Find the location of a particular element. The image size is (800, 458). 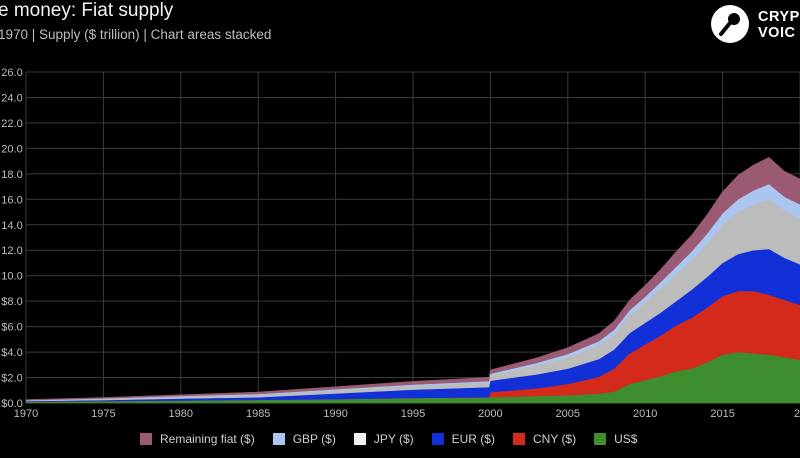

y-tick-label: $4.0 is located at coordinates (11, 353).